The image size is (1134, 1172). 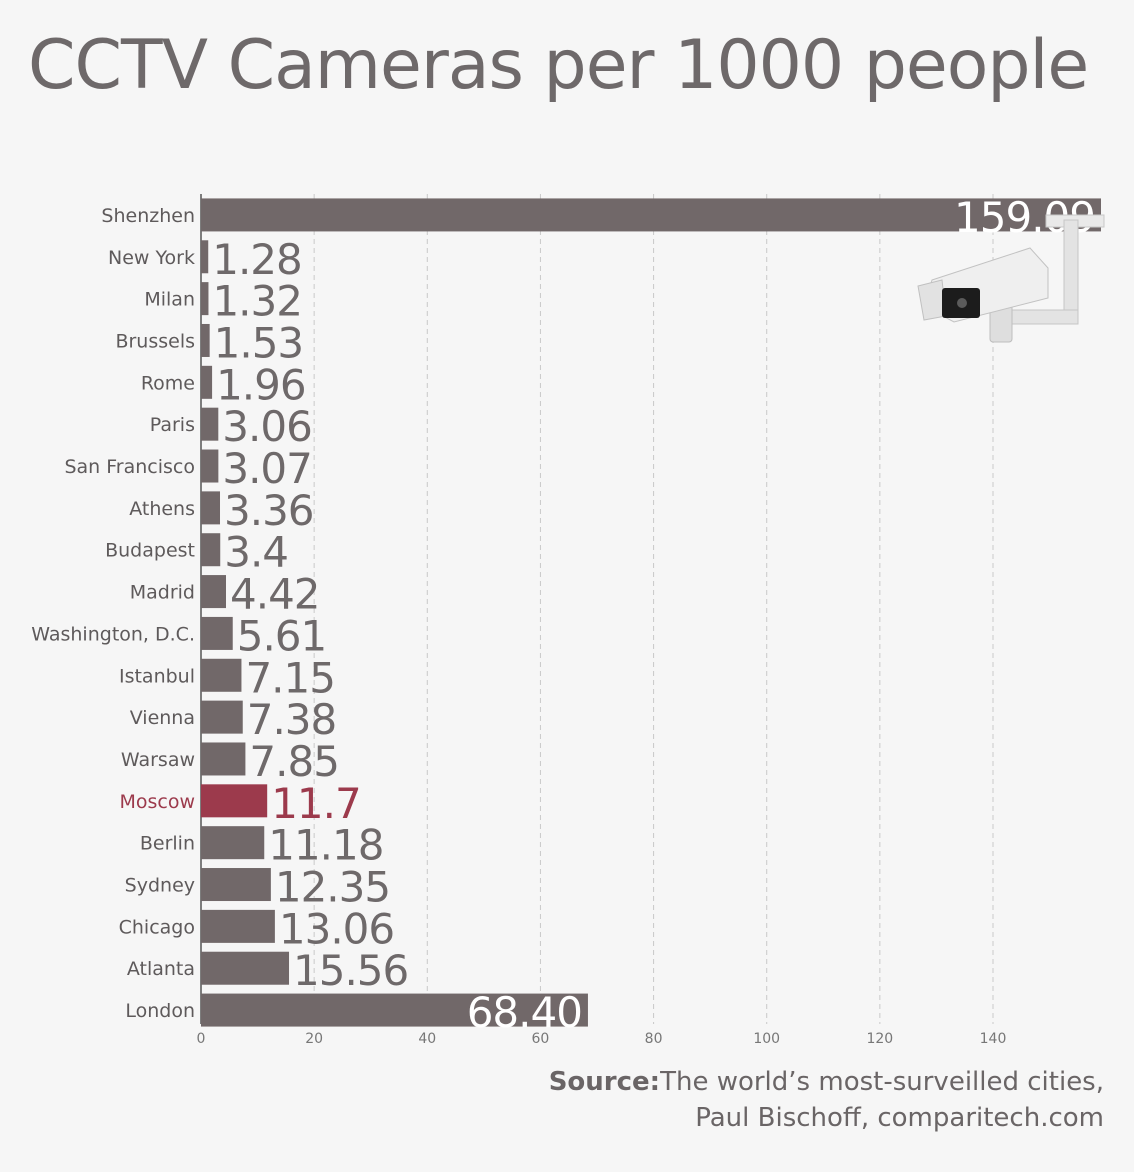 I want to click on category-label: San Francisco, so click(x=129, y=467).